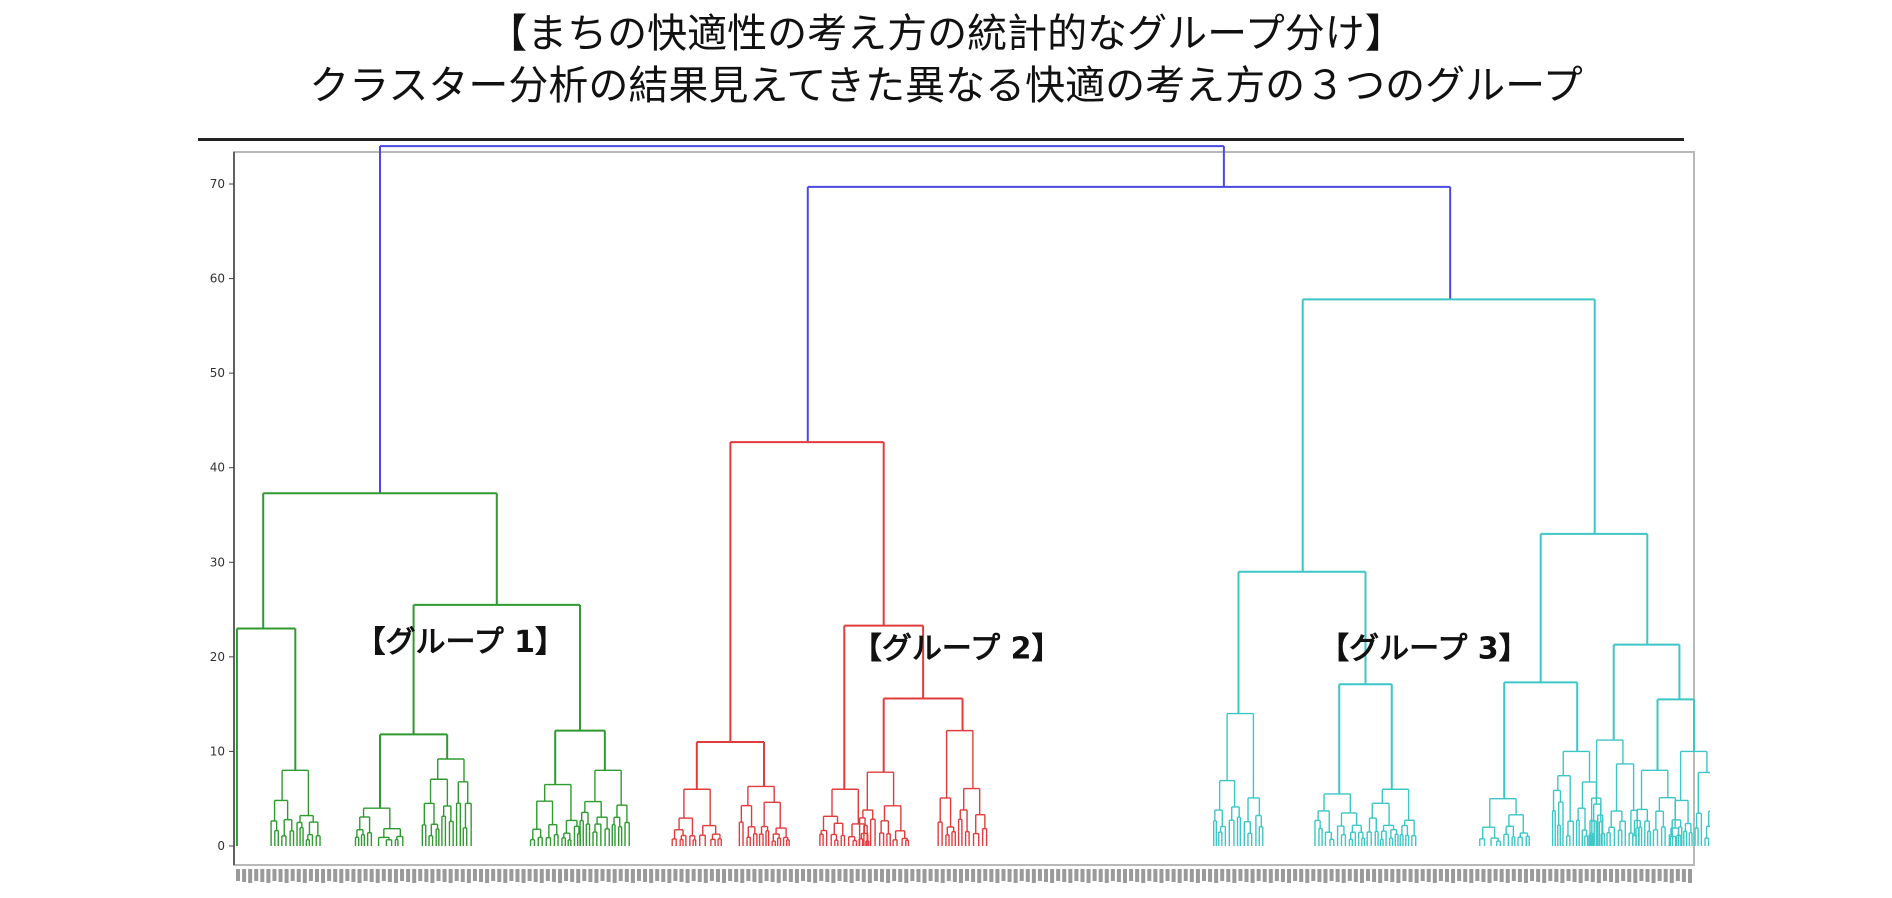  I want to click on y-tick-label: 40, so click(217, 468).